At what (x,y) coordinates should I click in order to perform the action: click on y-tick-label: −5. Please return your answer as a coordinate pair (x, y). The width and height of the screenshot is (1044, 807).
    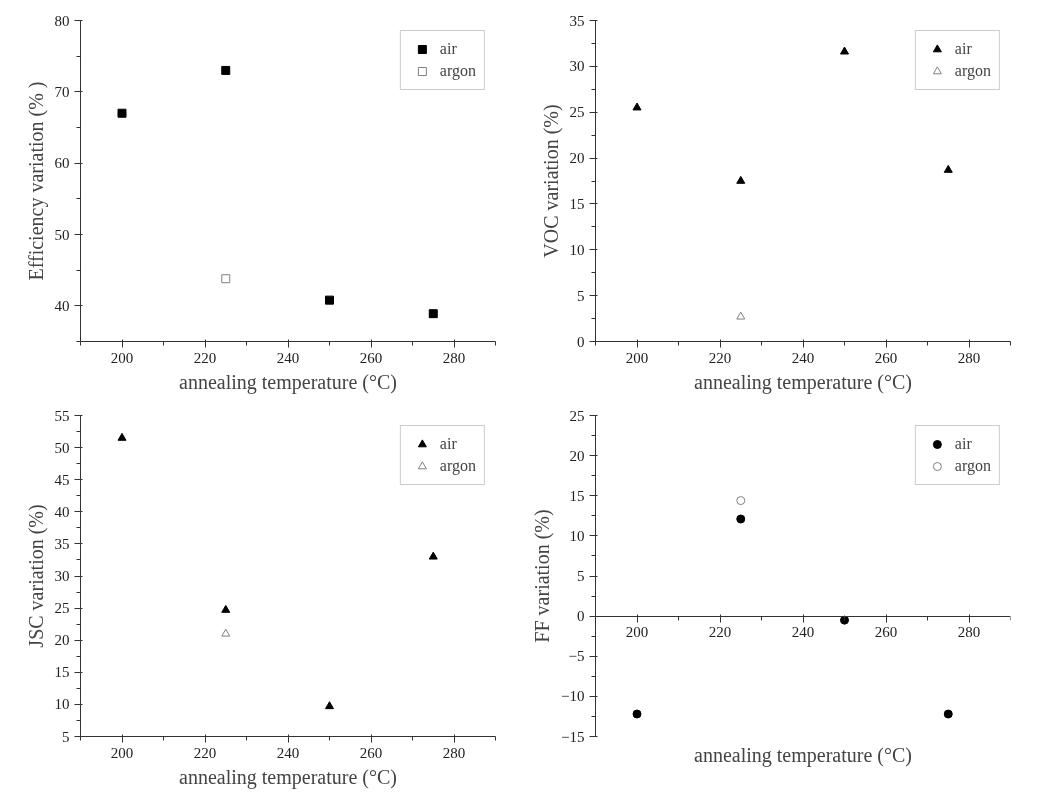
    Looking at the image, I should click on (576, 656).